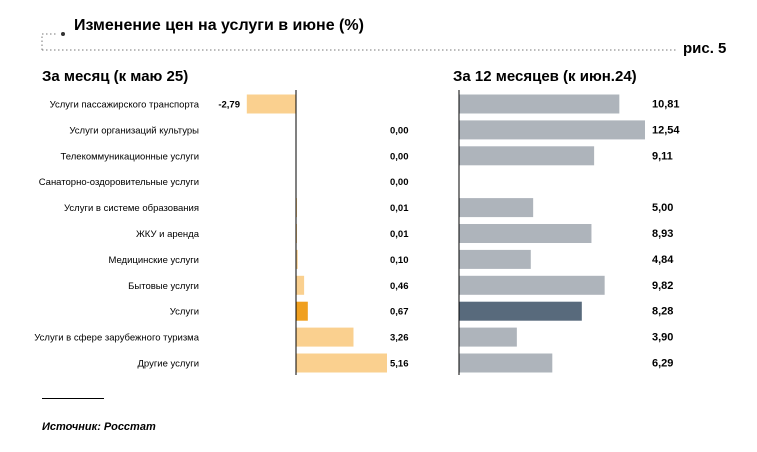  What do you see at coordinates (545, 76) in the screenshot?
I see `right-panel-title: За 12 месяцев (к июн.24)` at bounding box center [545, 76].